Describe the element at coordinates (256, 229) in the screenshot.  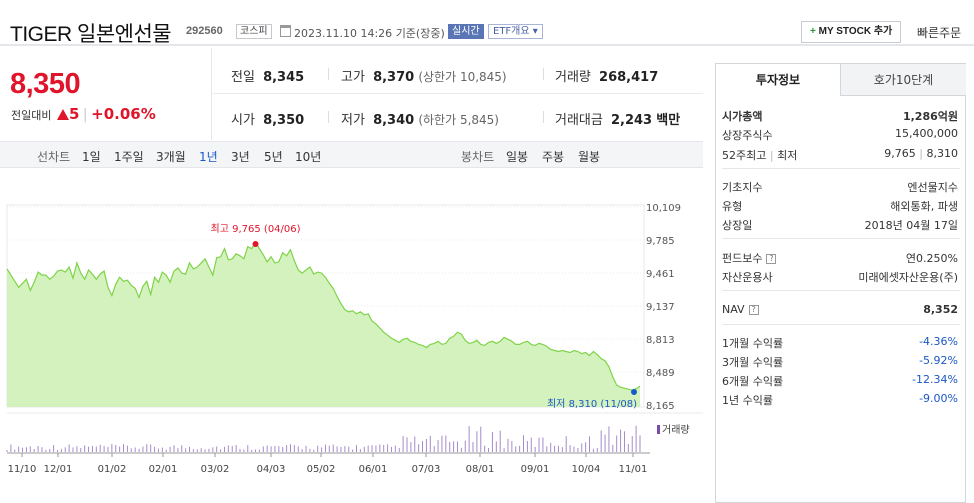
I see `max-label: 최고 9,765 (04/06)` at that location.